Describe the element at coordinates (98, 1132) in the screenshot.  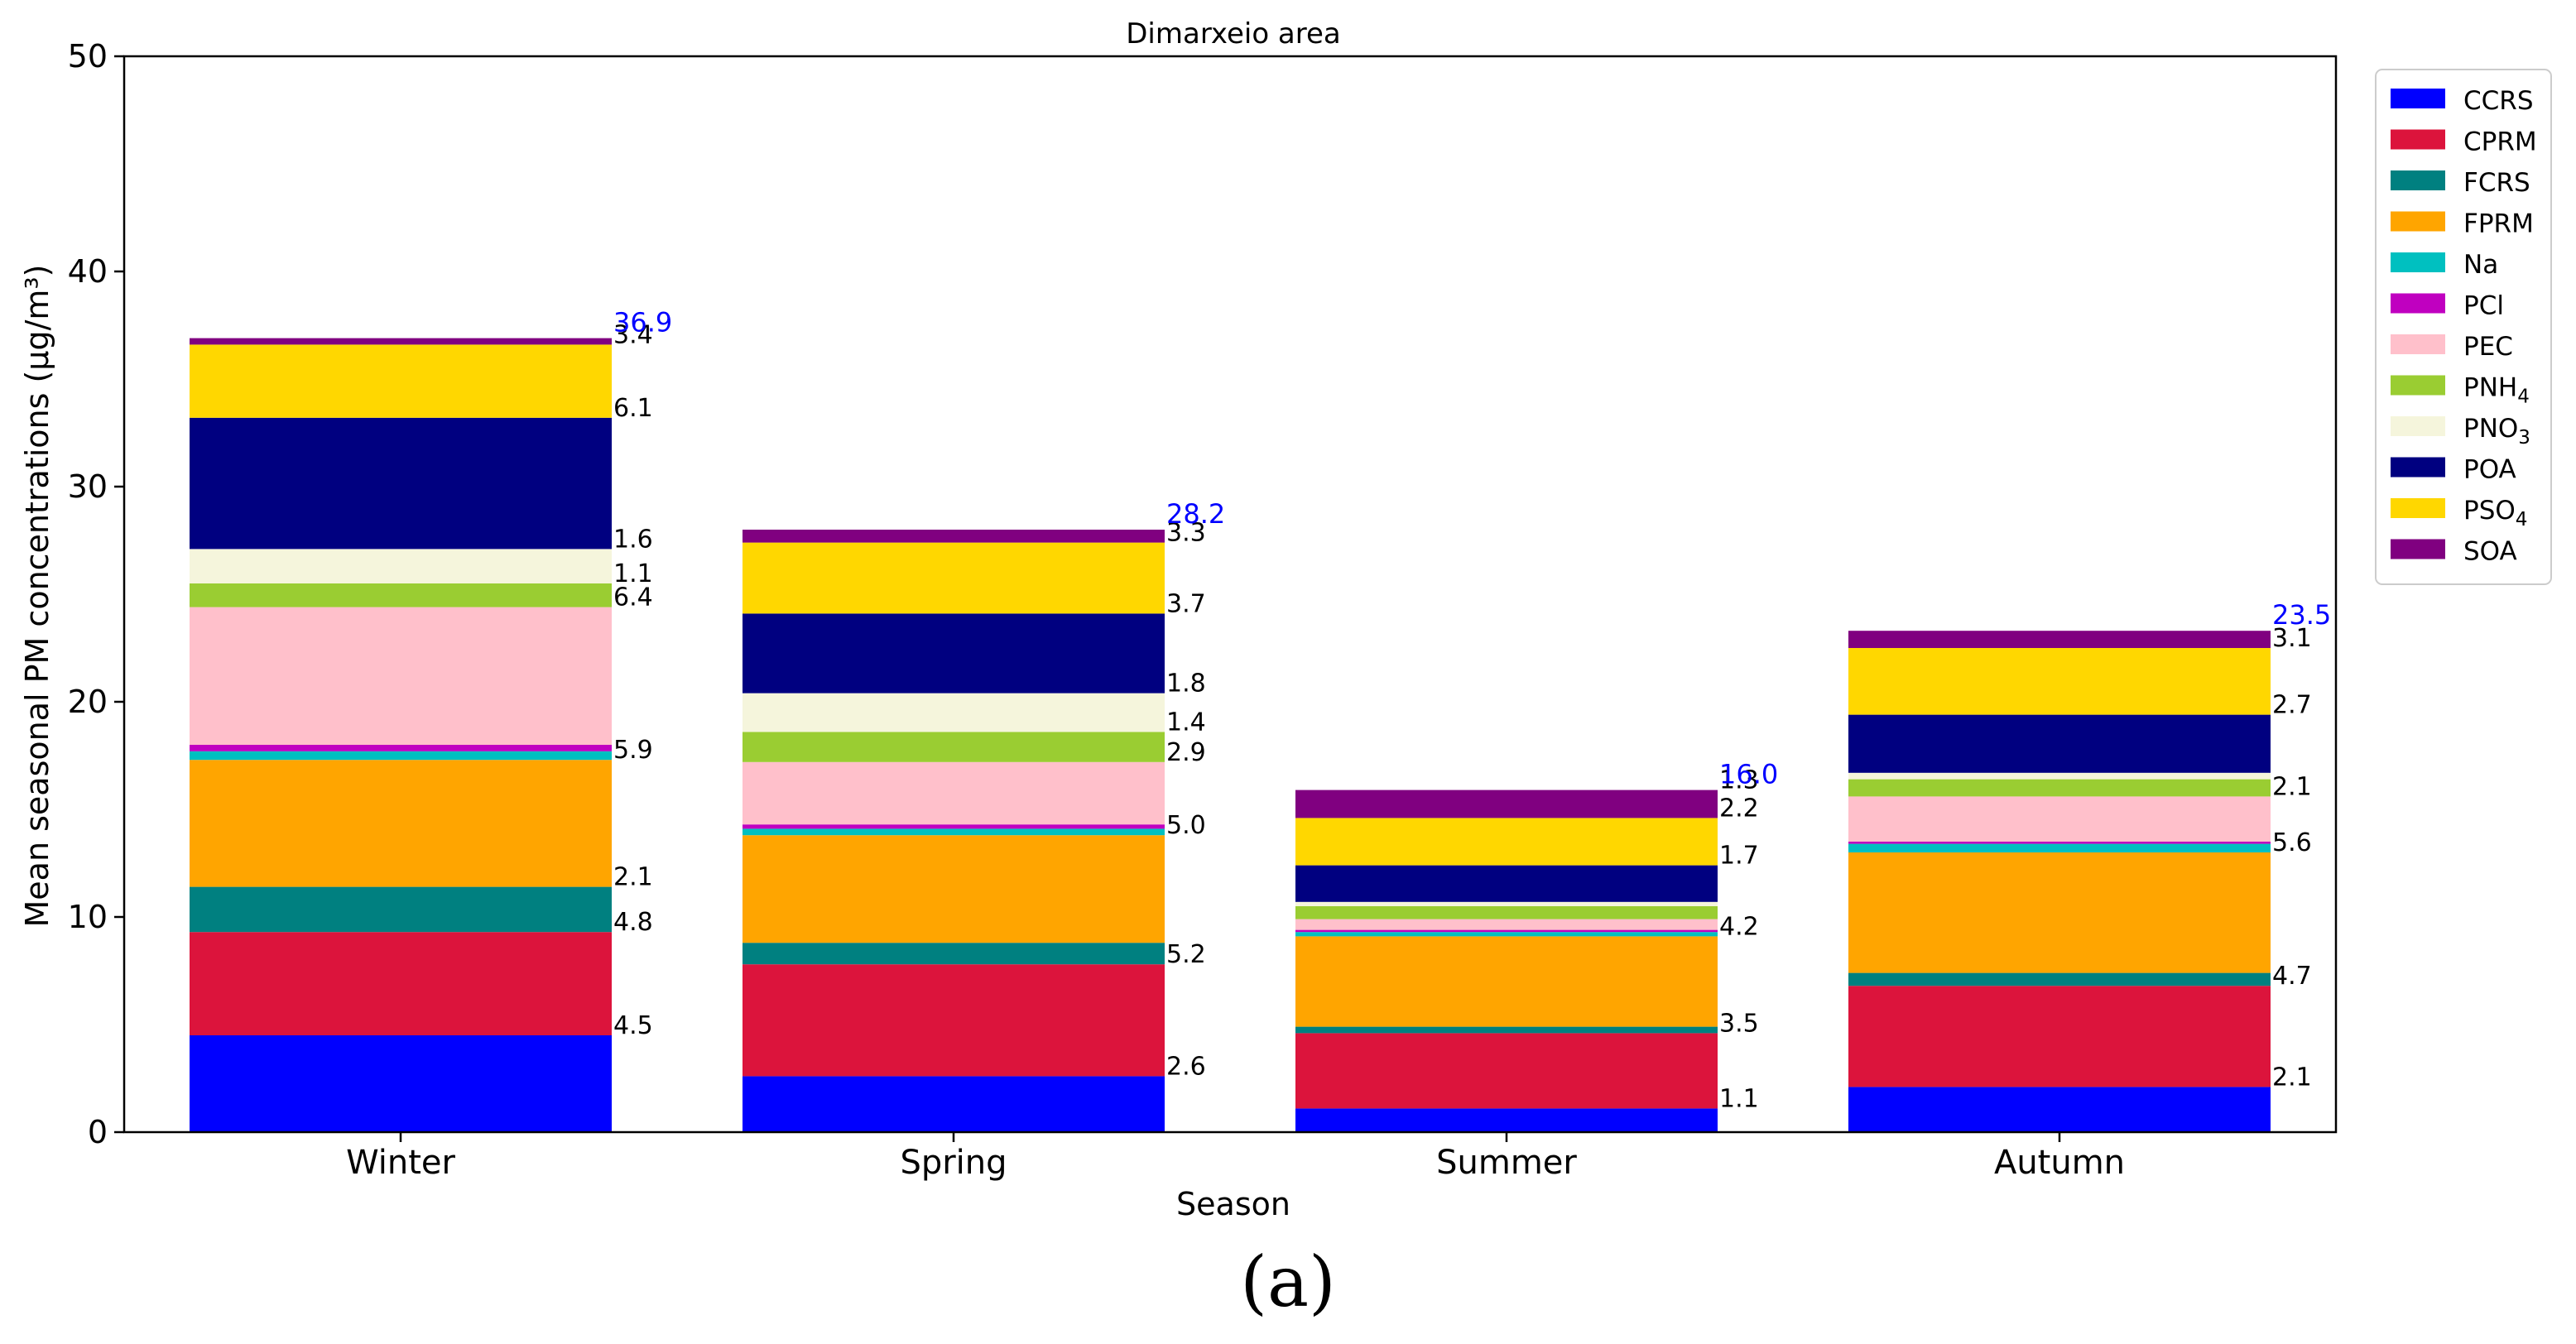
I see `y-tick-label: 0` at that location.